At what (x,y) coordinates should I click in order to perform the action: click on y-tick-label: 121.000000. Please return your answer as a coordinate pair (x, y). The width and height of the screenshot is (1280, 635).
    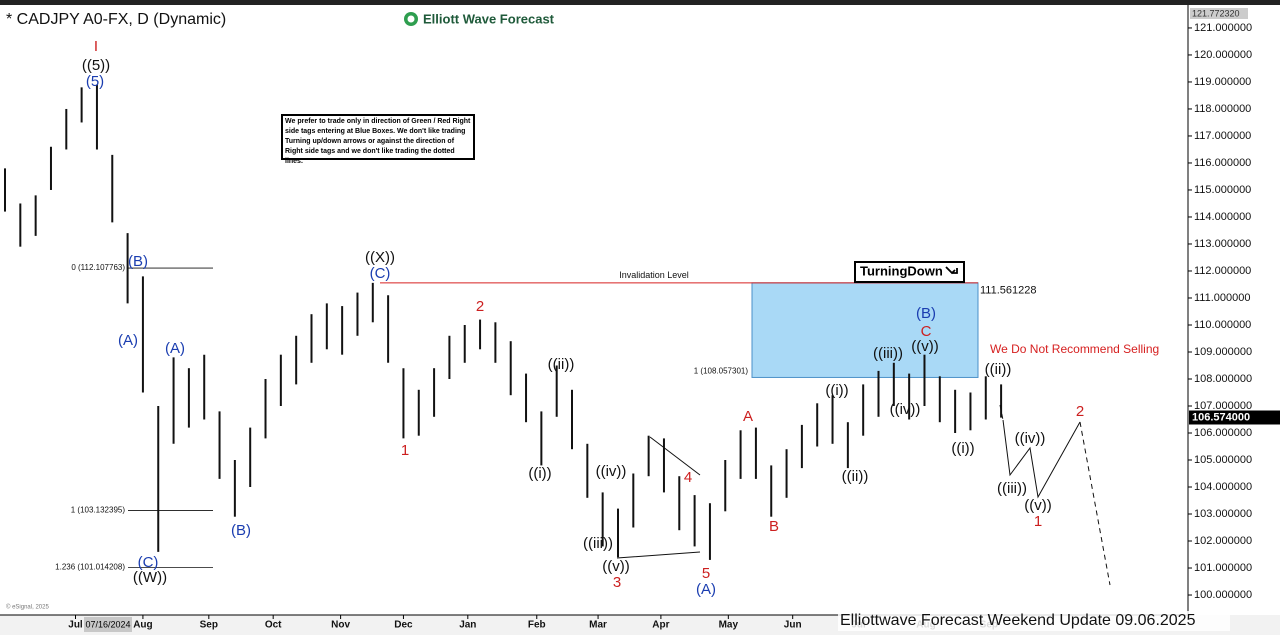
    Looking at the image, I should click on (1223, 28).